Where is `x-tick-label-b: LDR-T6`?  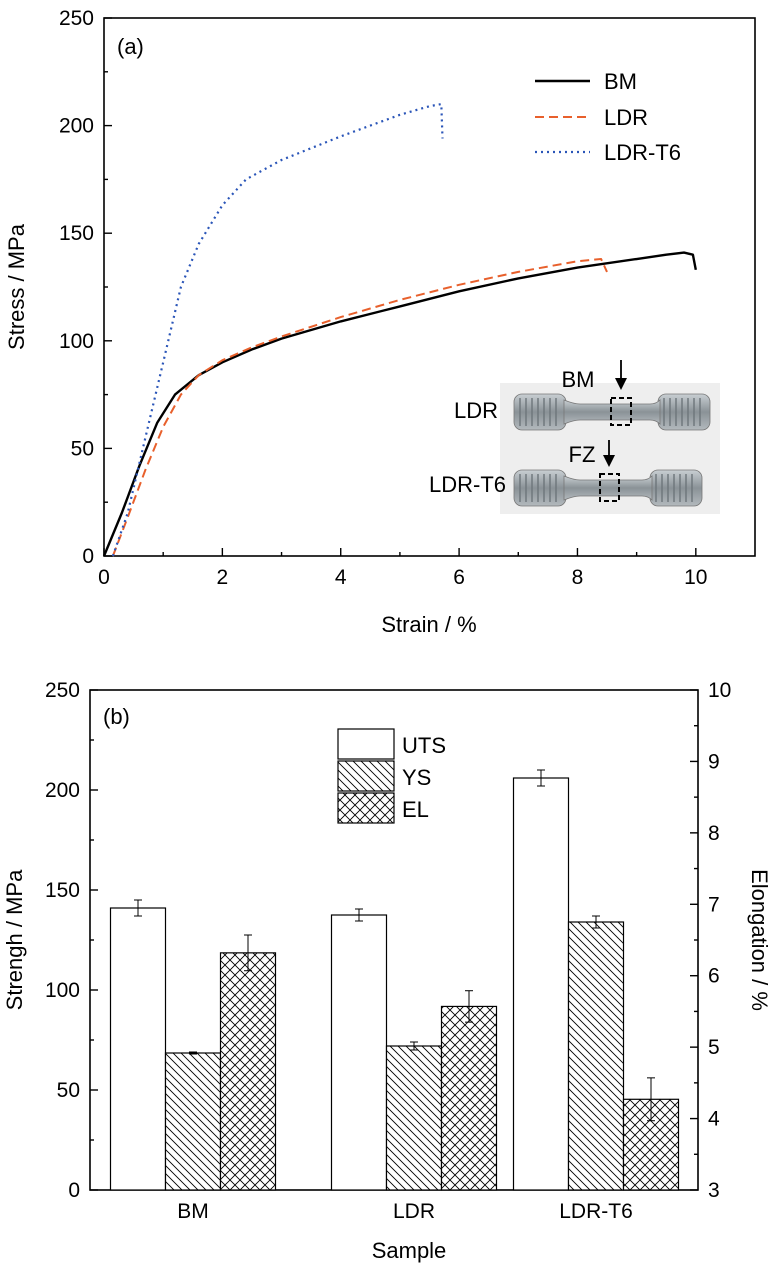
x-tick-label-b: LDR-T6 is located at coordinates (596, 1211).